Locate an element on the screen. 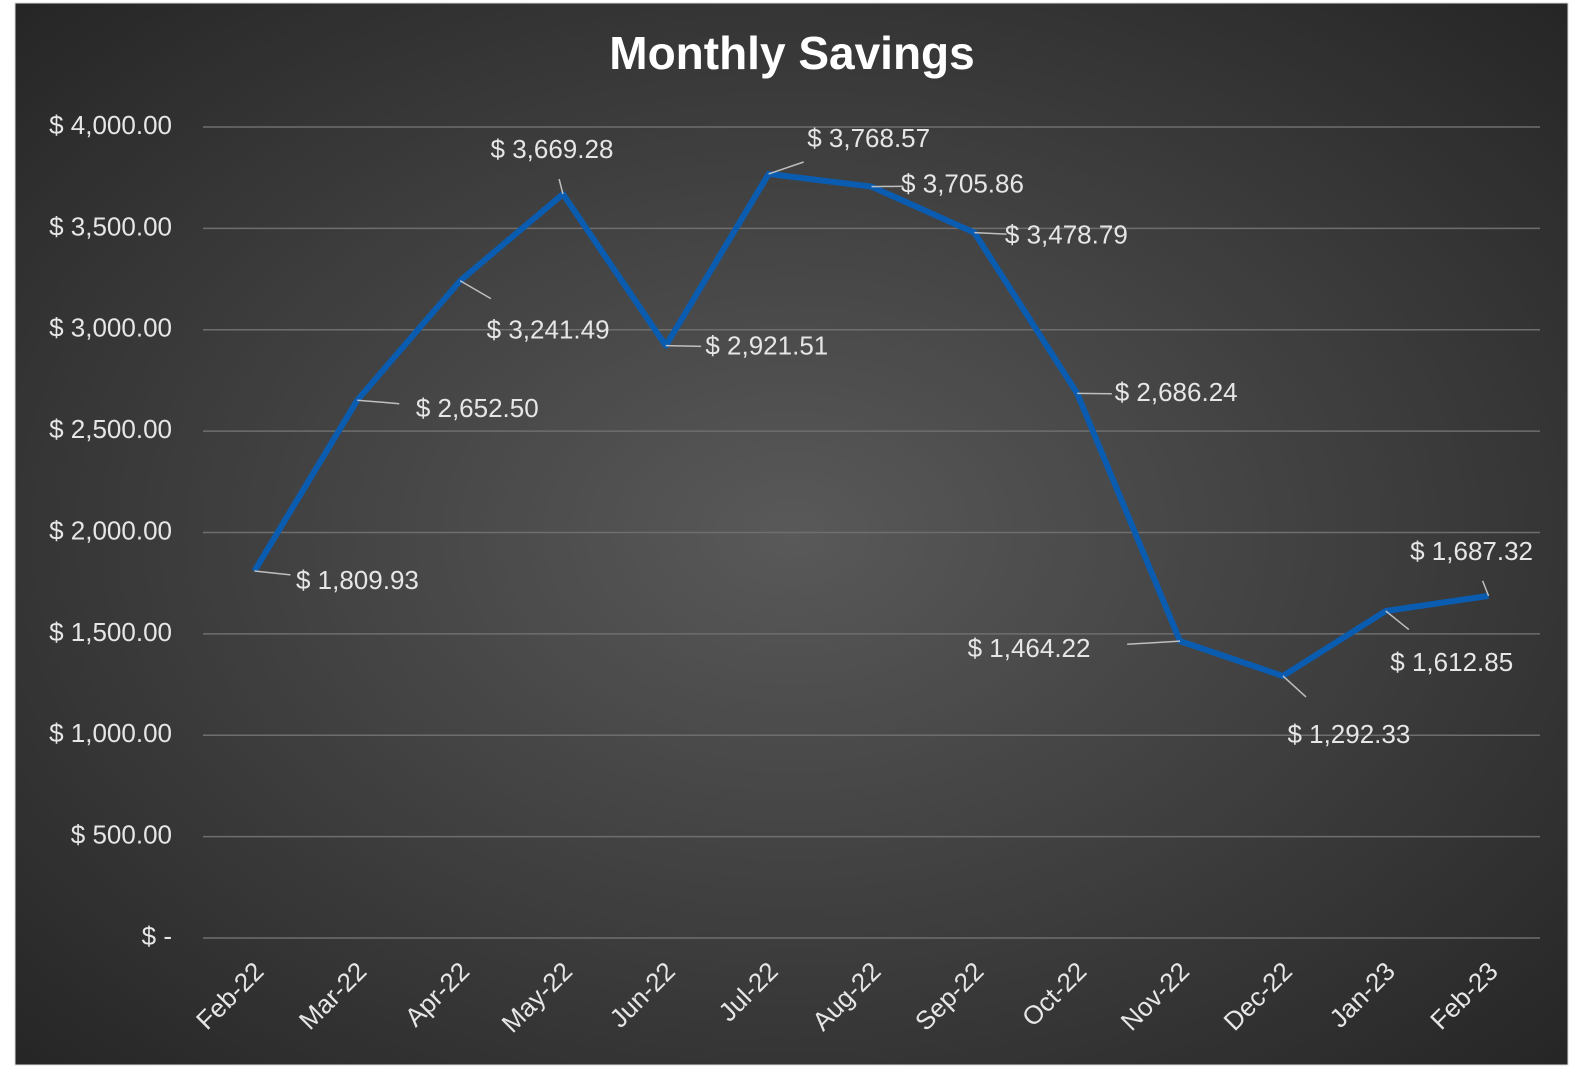  data-label: $ 2,652.50 is located at coordinates (477, 408).